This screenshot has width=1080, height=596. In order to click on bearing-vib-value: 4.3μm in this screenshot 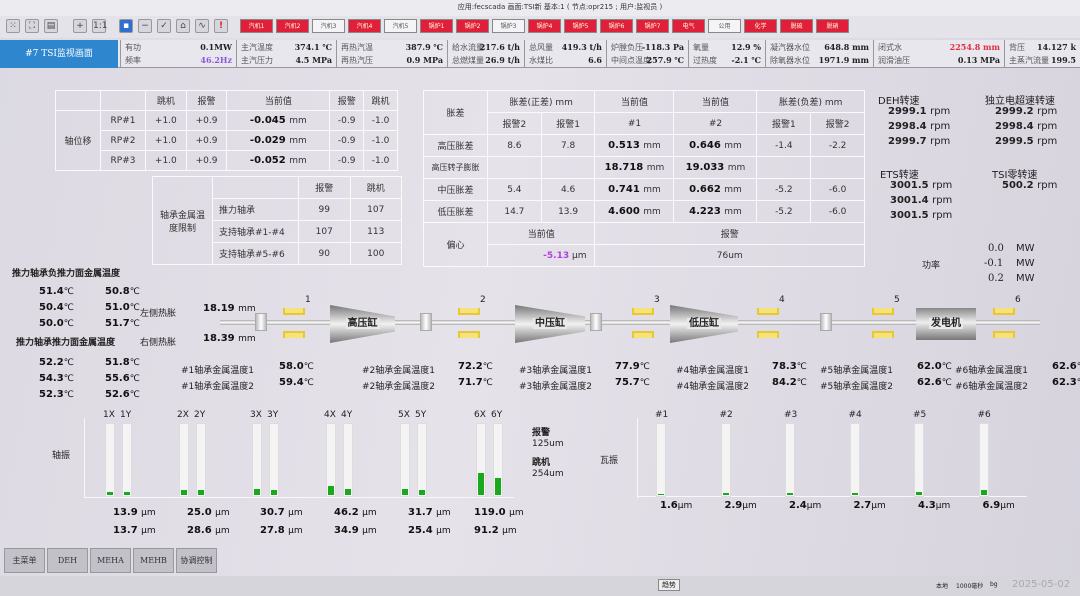, I will do `click(934, 505)`.